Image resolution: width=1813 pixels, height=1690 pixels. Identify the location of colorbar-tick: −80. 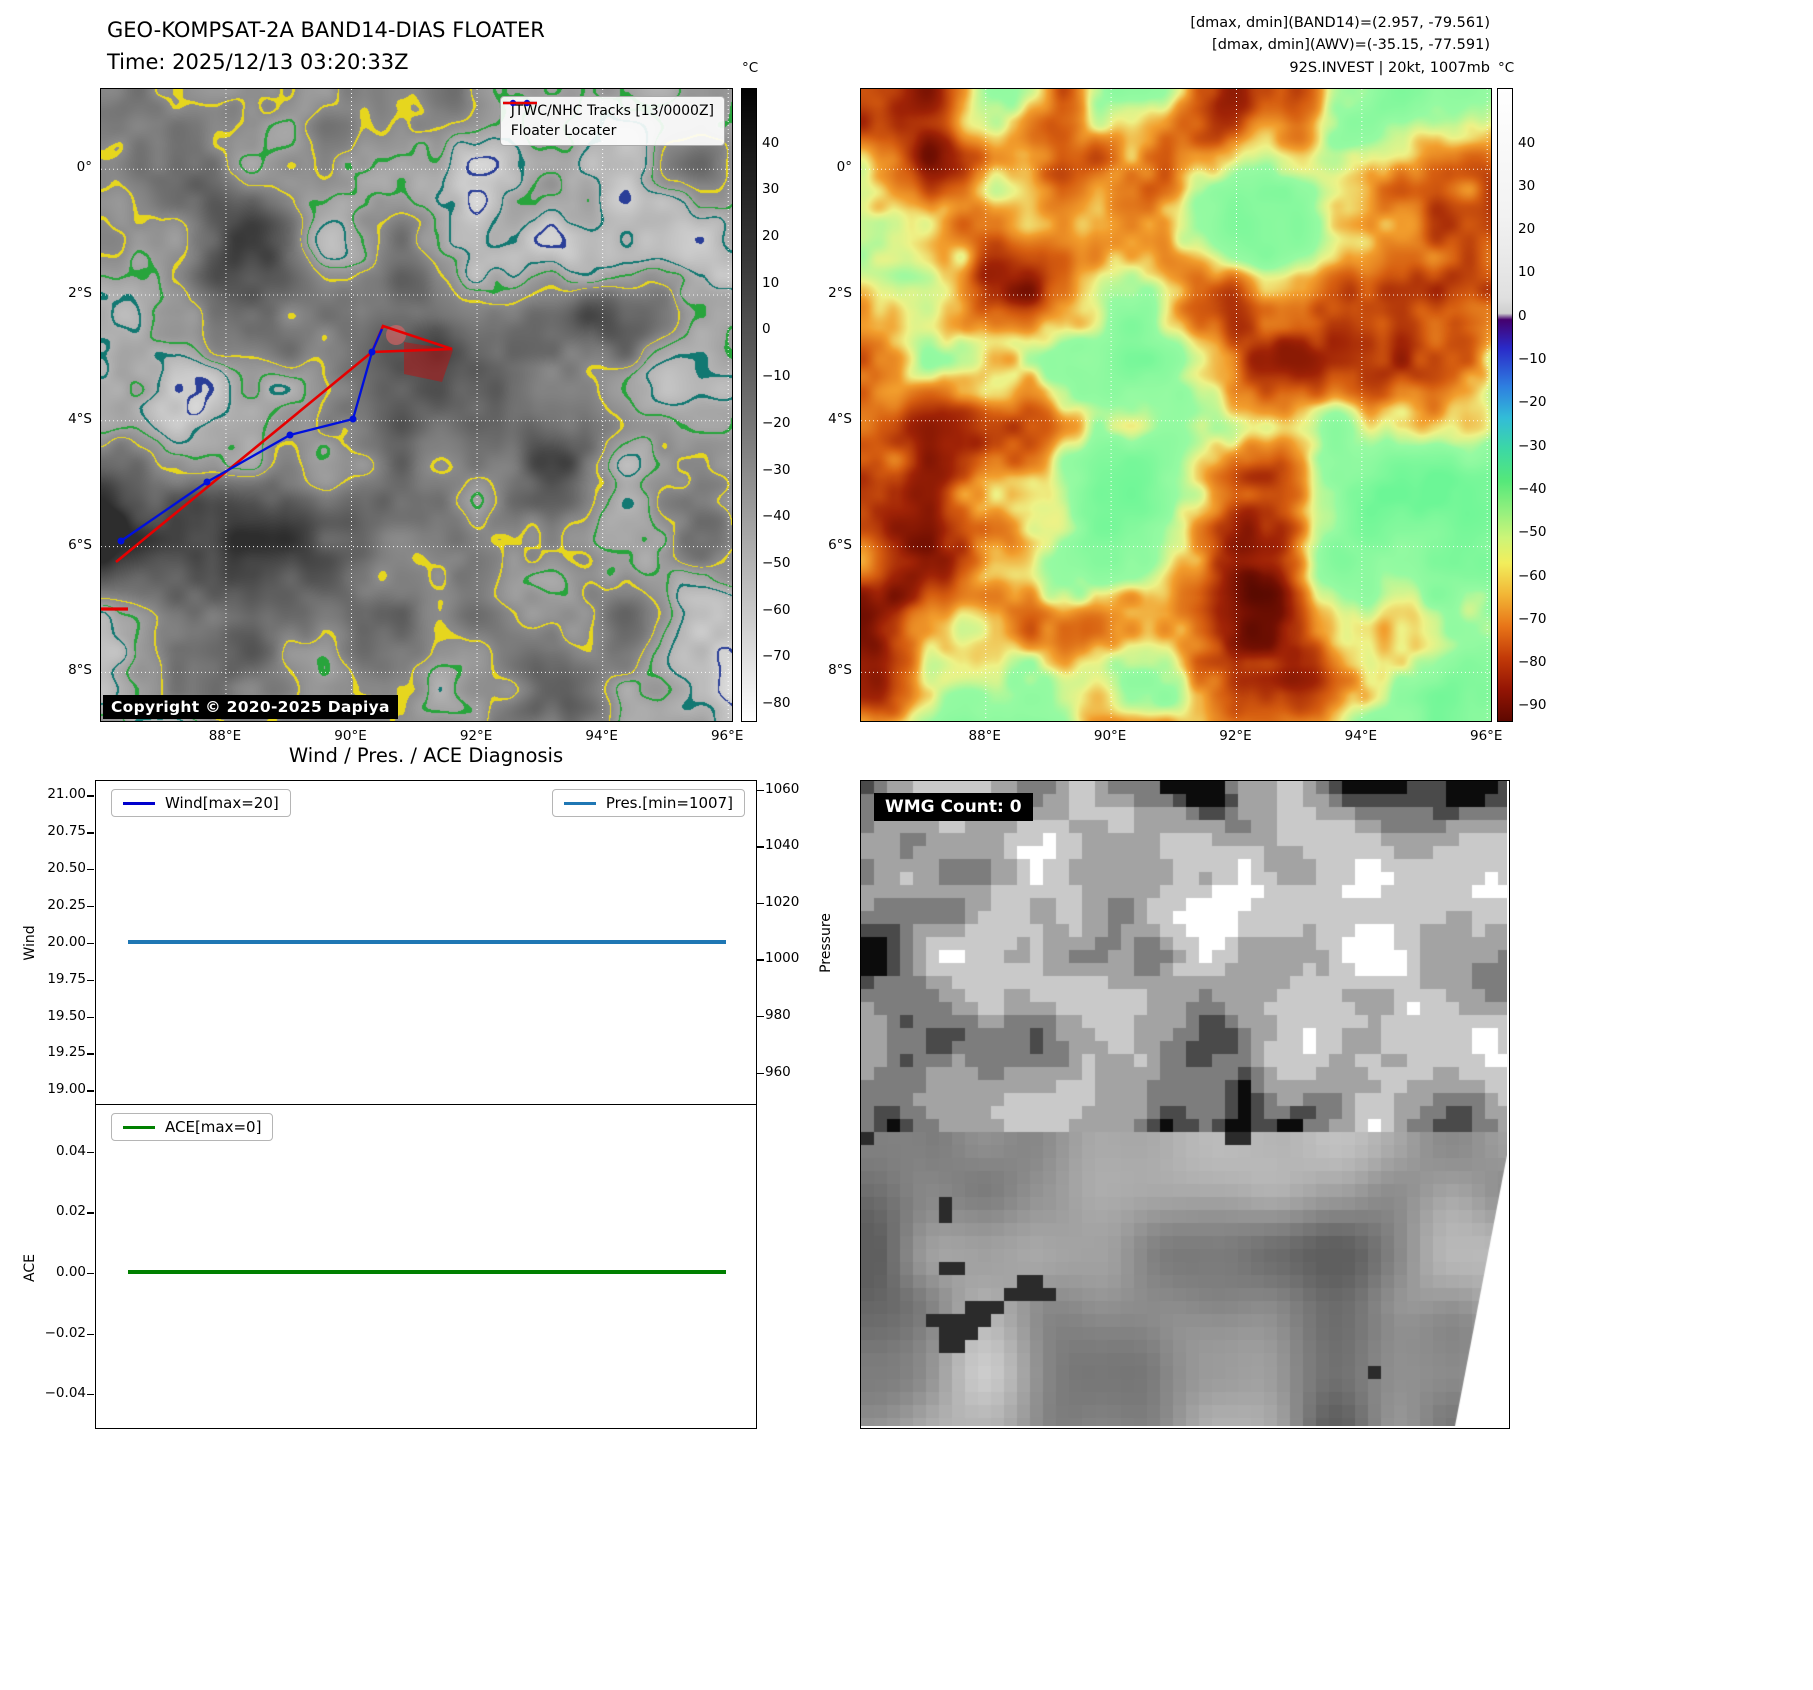
(1532, 662).